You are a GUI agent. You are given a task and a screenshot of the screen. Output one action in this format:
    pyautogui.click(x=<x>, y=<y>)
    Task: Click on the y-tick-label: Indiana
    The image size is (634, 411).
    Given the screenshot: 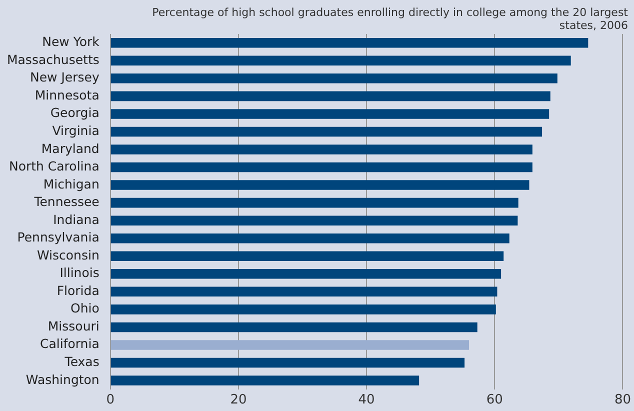 What is the action you would take?
    pyautogui.click(x=76, y=219)
    